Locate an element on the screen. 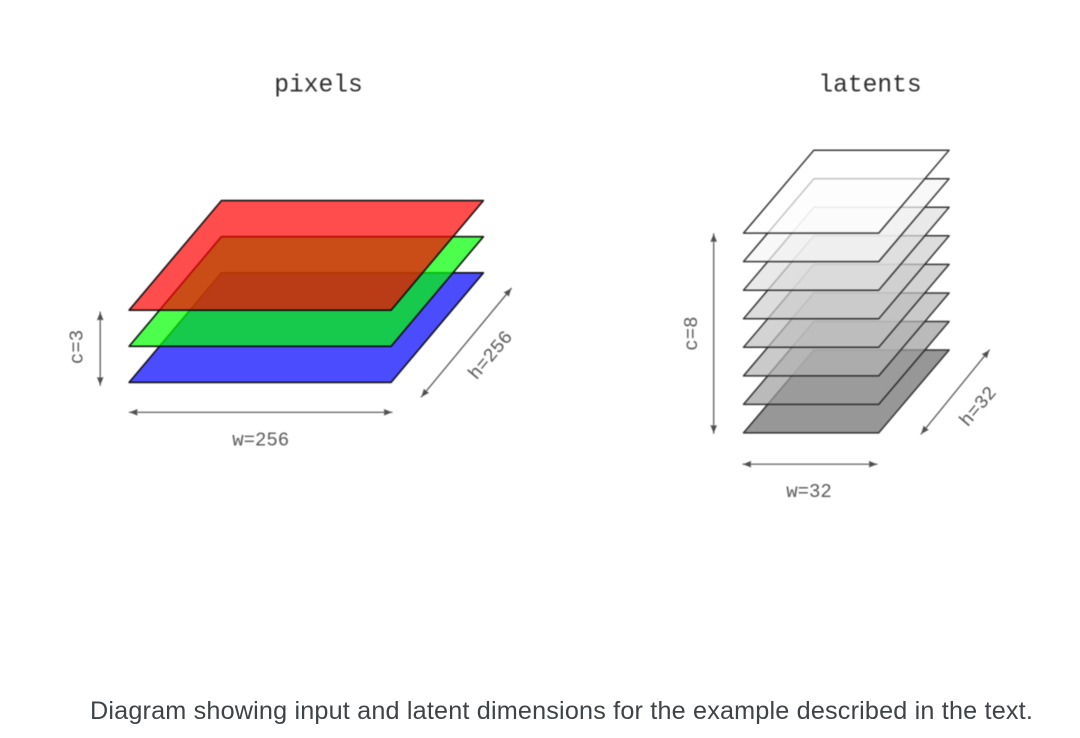  svg-text: c=8 is located at coordinates (692, 333).